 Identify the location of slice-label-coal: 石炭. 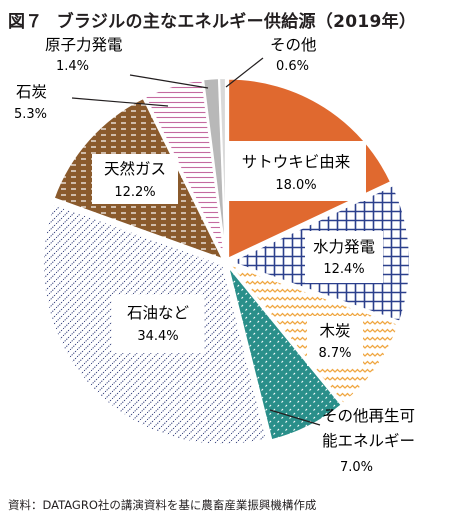
(31, 92).